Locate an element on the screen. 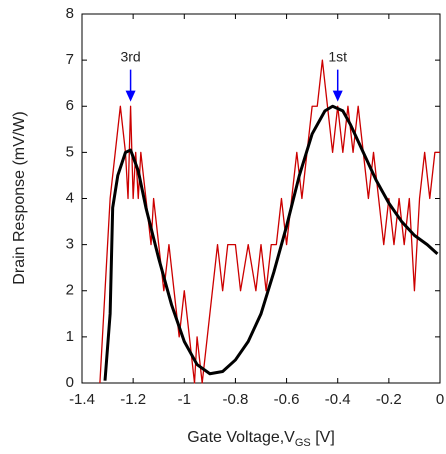  y-tick-label: 0 is located at coordinates (70, 382).